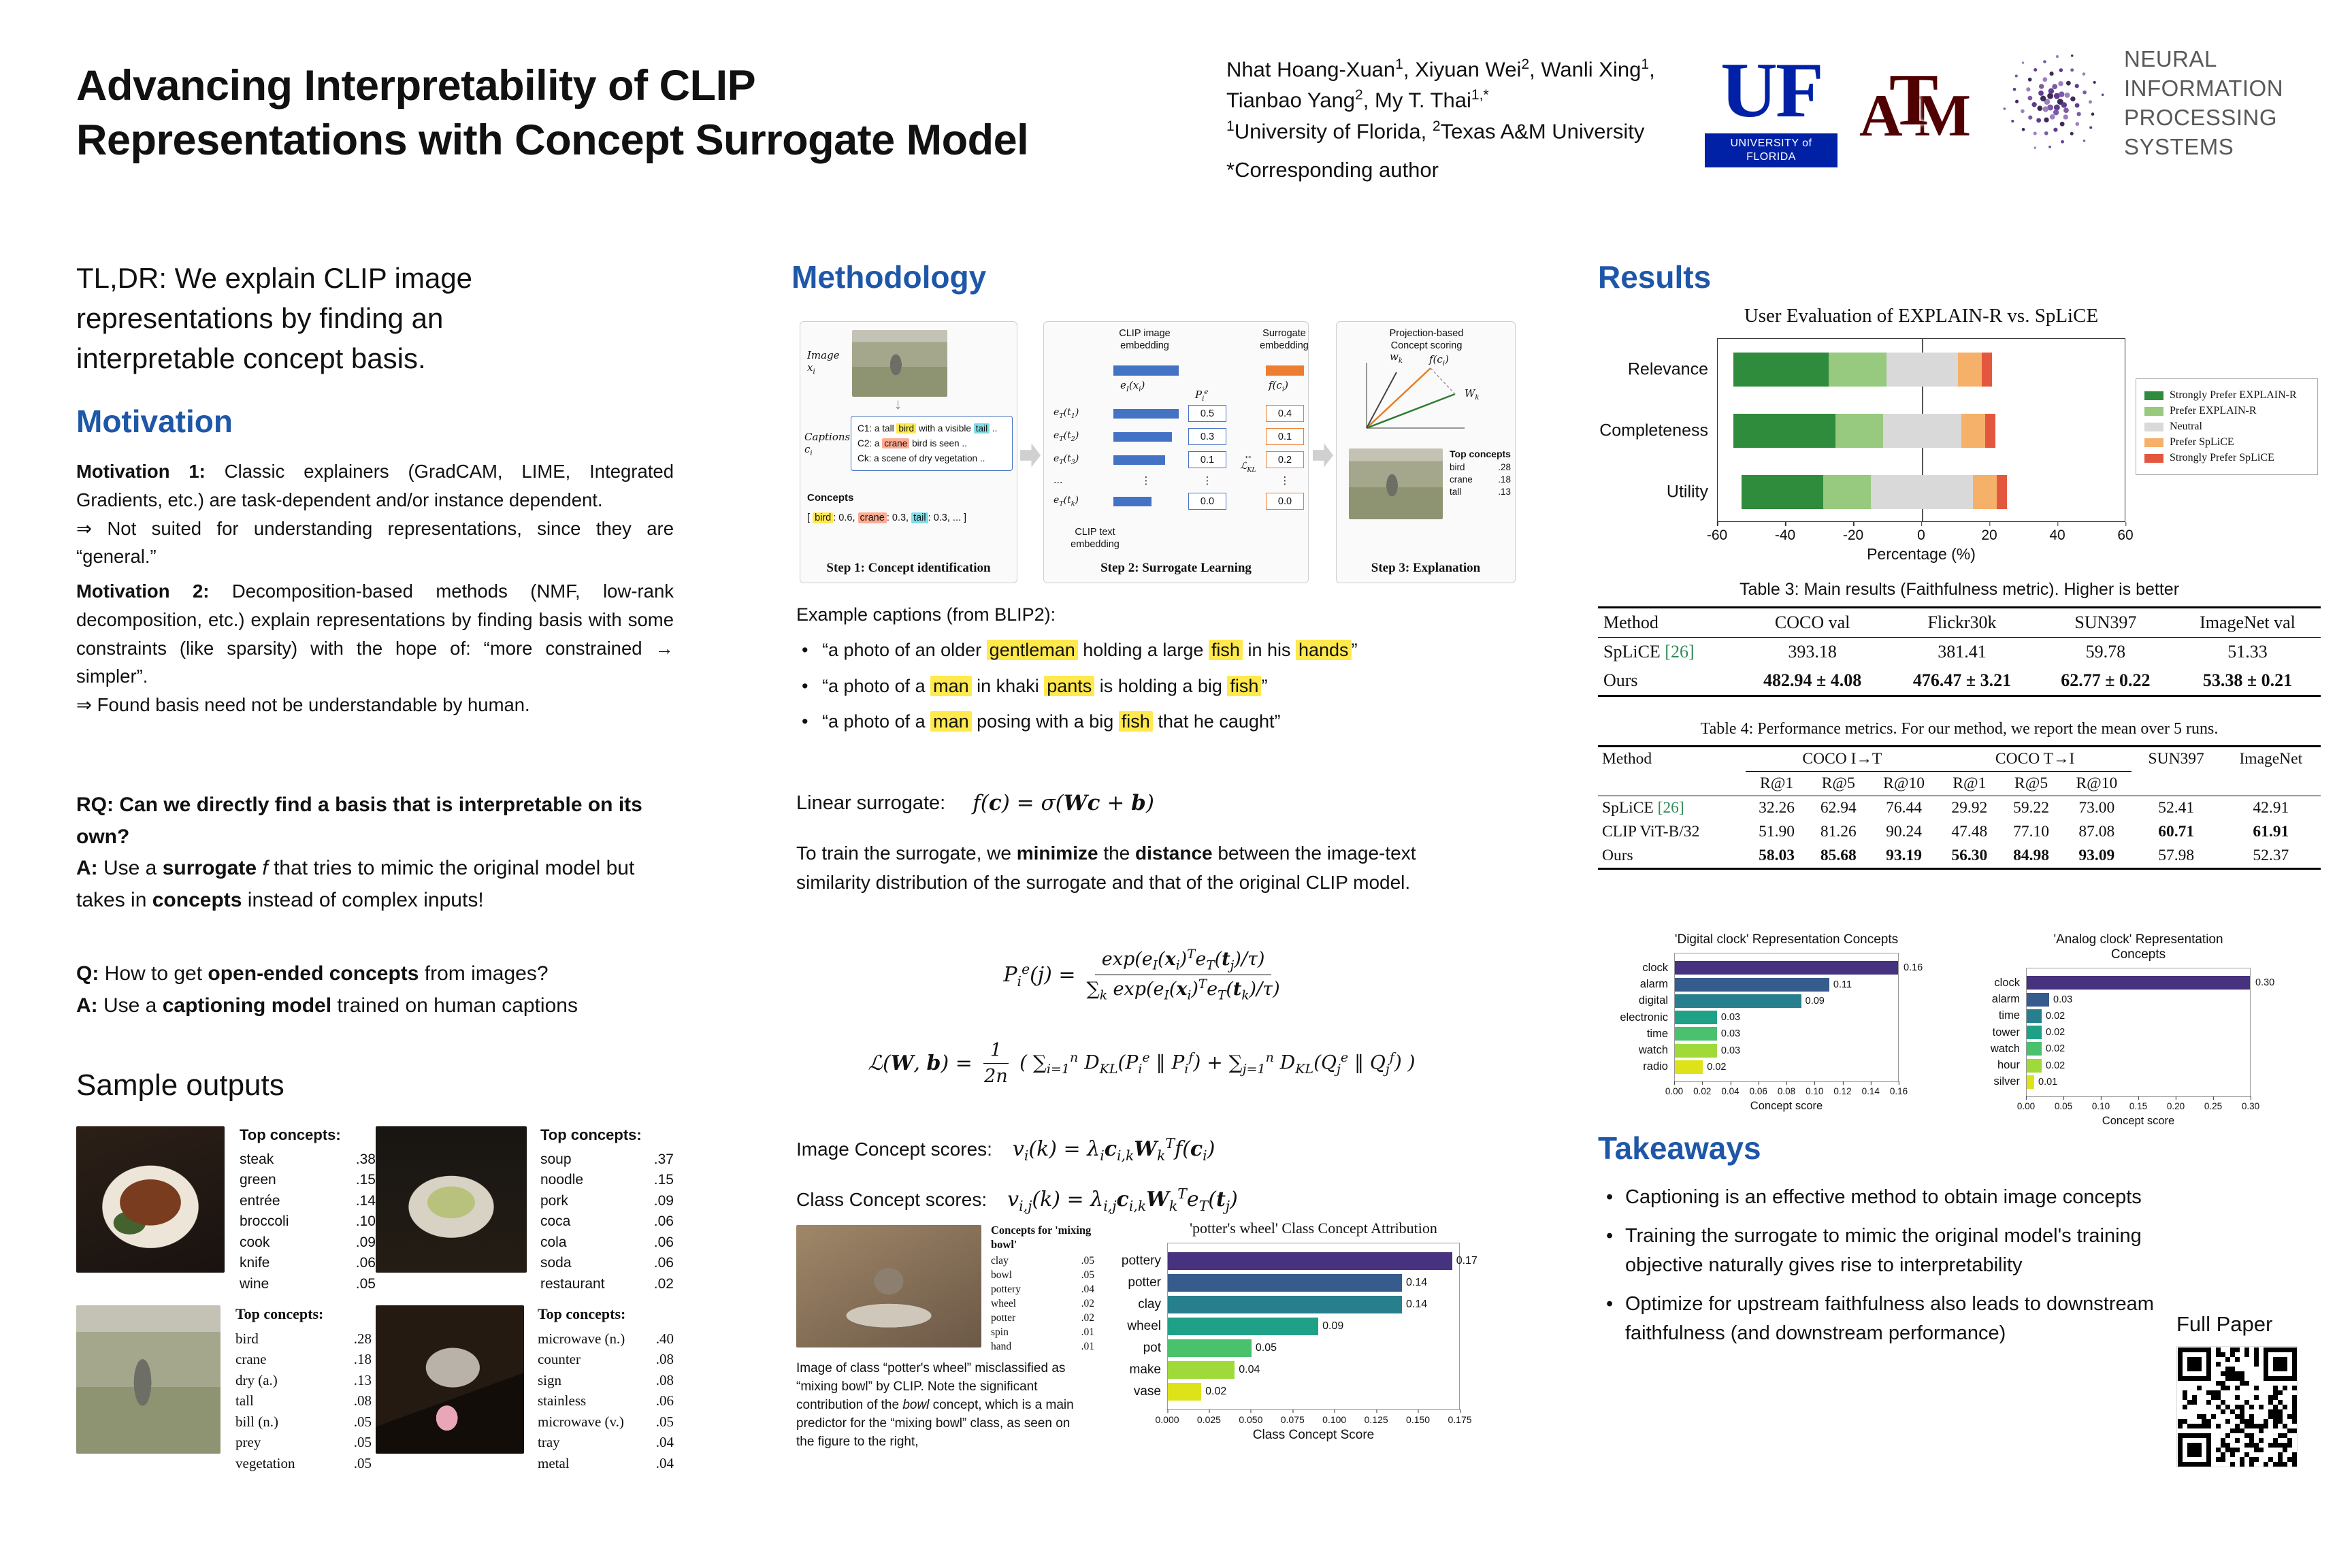  What do you see at coordinates (1772, 90) in the screenshot?
I see `uf-logo-letters: UF` at bounding box center [1772, 90].